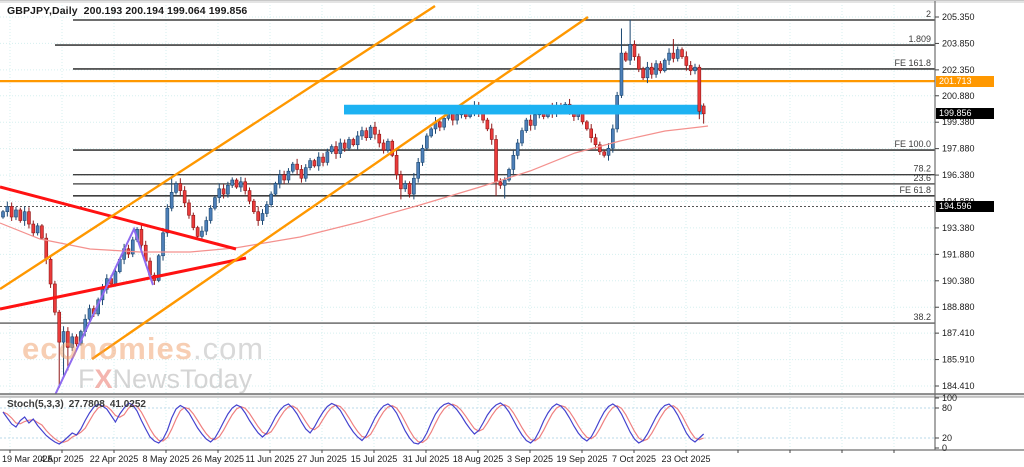 The height and width of the screenshot is (467, 1024). What do you see at coordinates (949, 398) in the screenshot?
I see `stoch-axis-label: 100` at bounding box center [949, 398].